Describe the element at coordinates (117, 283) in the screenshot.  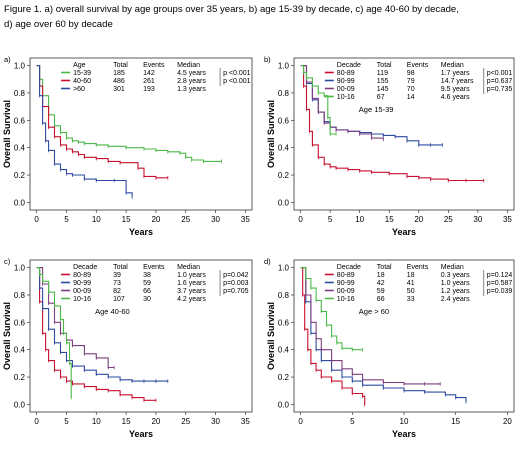
I see `legend-total: 73` at that location.